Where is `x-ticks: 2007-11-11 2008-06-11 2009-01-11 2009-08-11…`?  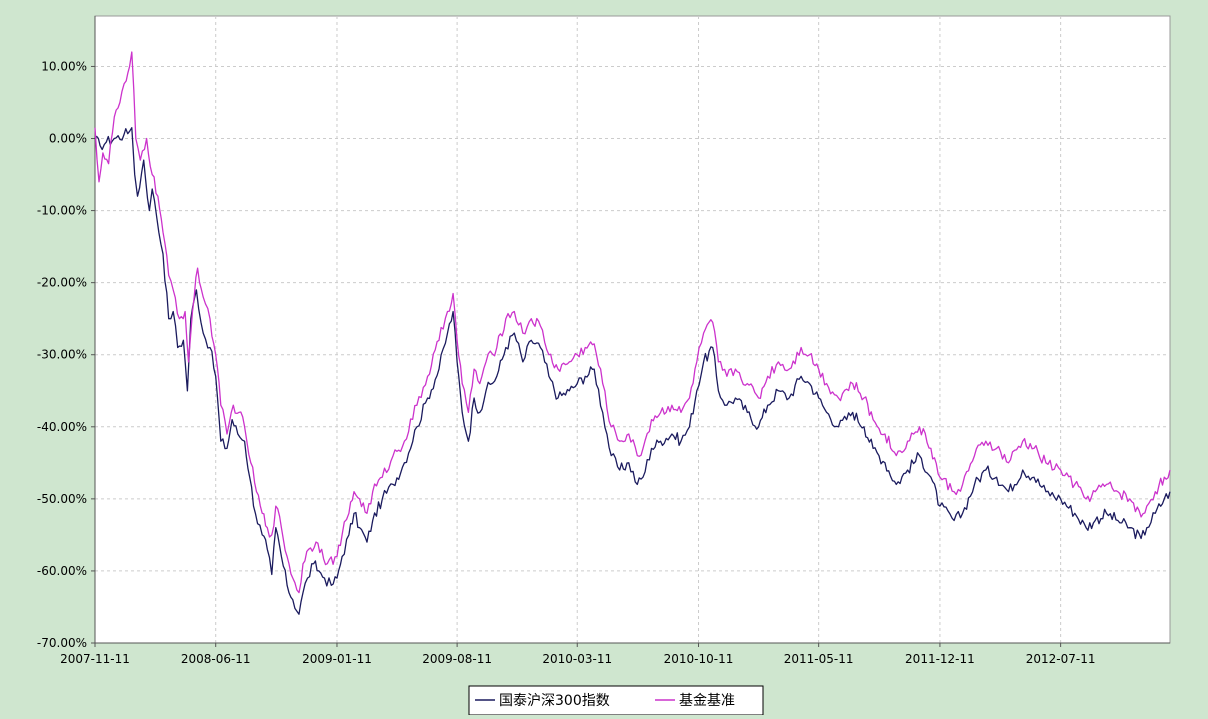 x-ticks: 2007-11-11 2008-06-11 2009-01-11 2009-08-11… is located at coordinates (578, 654).